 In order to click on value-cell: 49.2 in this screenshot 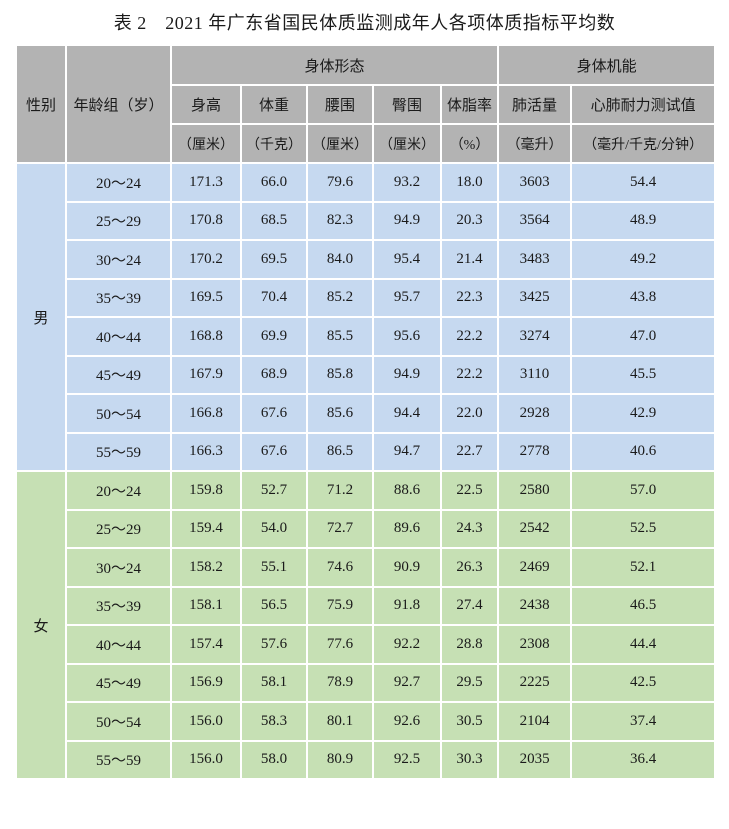, I will do `click(643, 259)`.